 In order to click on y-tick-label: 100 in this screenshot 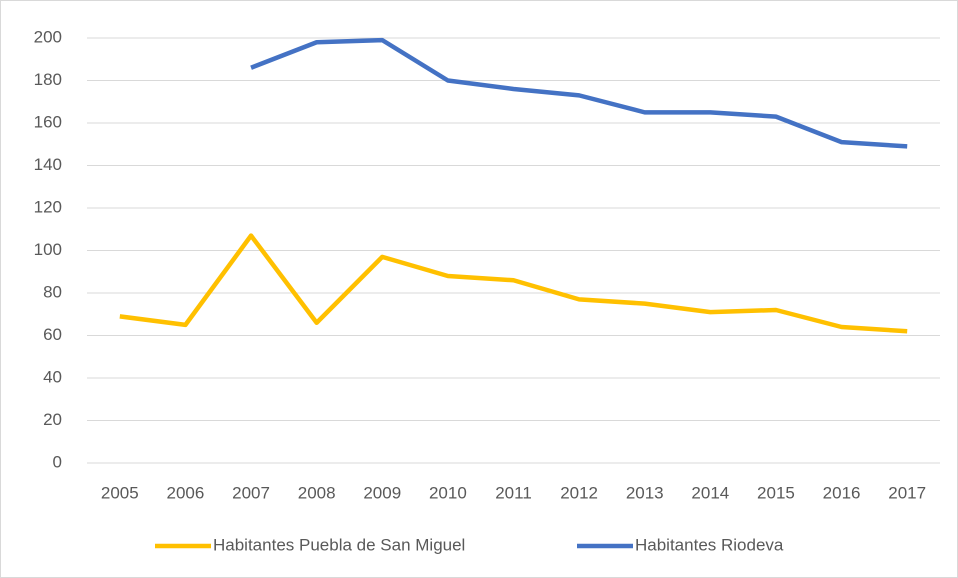, I will do `click(48, 249)`.